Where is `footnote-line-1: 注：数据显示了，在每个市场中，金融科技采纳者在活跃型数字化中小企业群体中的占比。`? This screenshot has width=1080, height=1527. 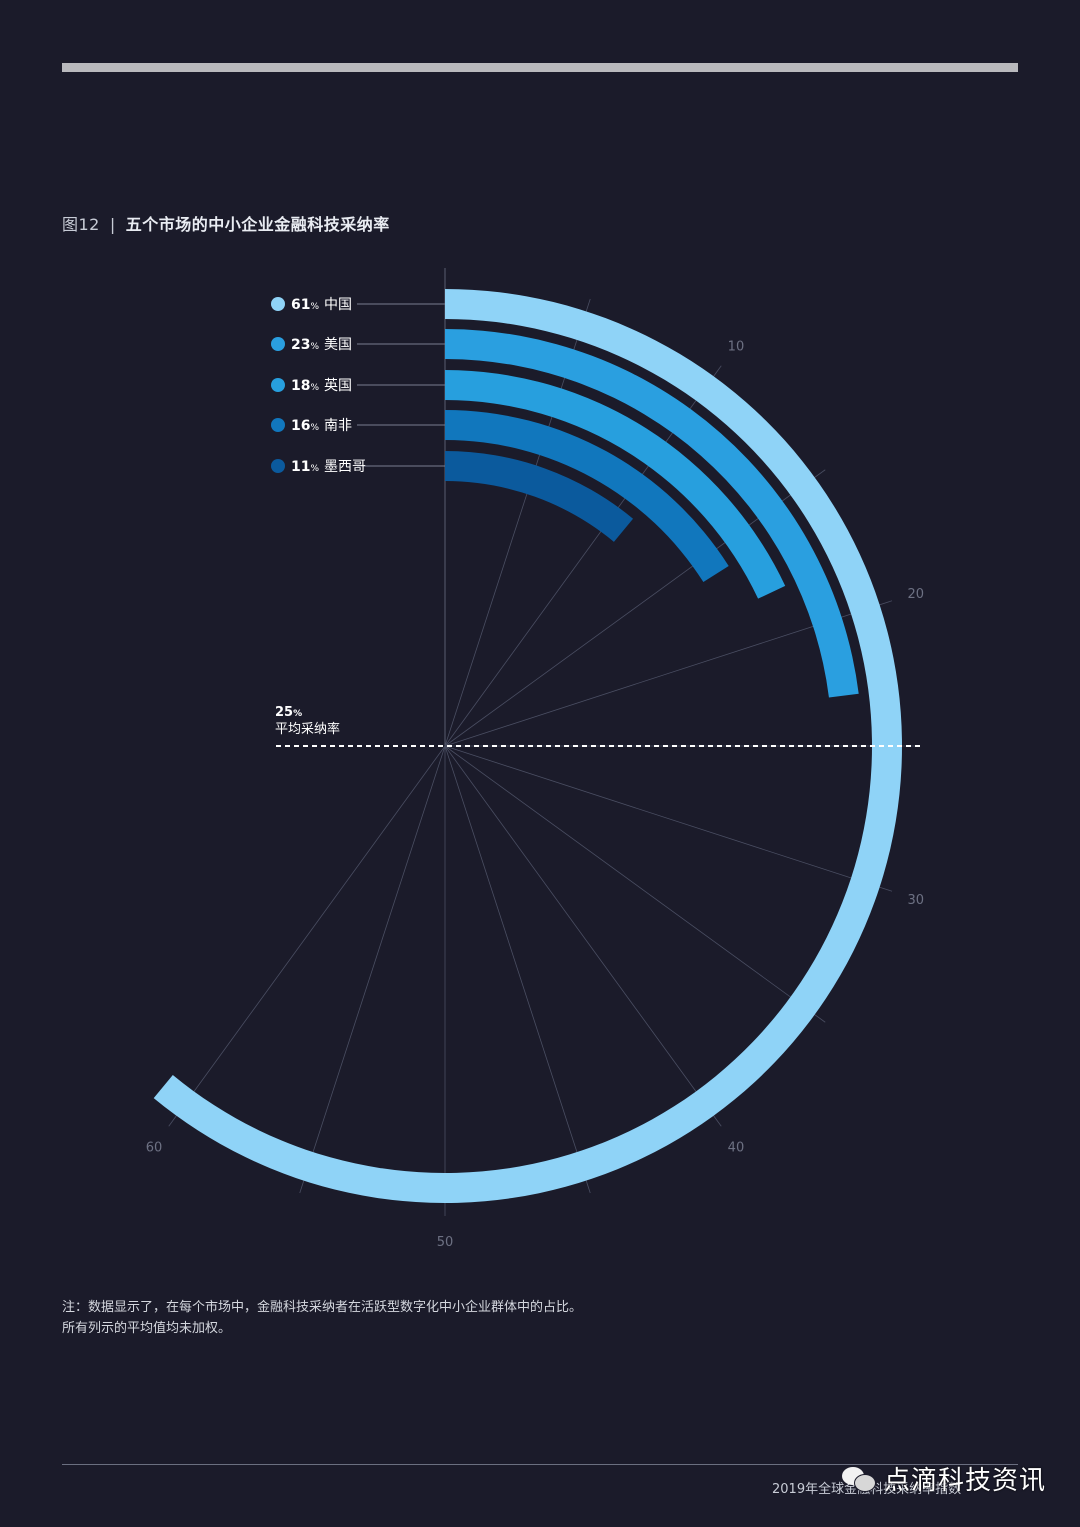 footnote-line-1: 注：数据显示了，在每个市场中，金融科技采纳者在活跃型数字化中小企业群体中的占比。 is located at coordinates (322, 1307).